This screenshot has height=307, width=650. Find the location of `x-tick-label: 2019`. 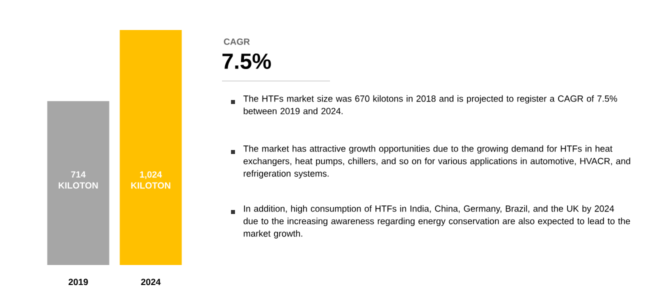

x-tick-label: 2019 is located at coordinates (78, 282).